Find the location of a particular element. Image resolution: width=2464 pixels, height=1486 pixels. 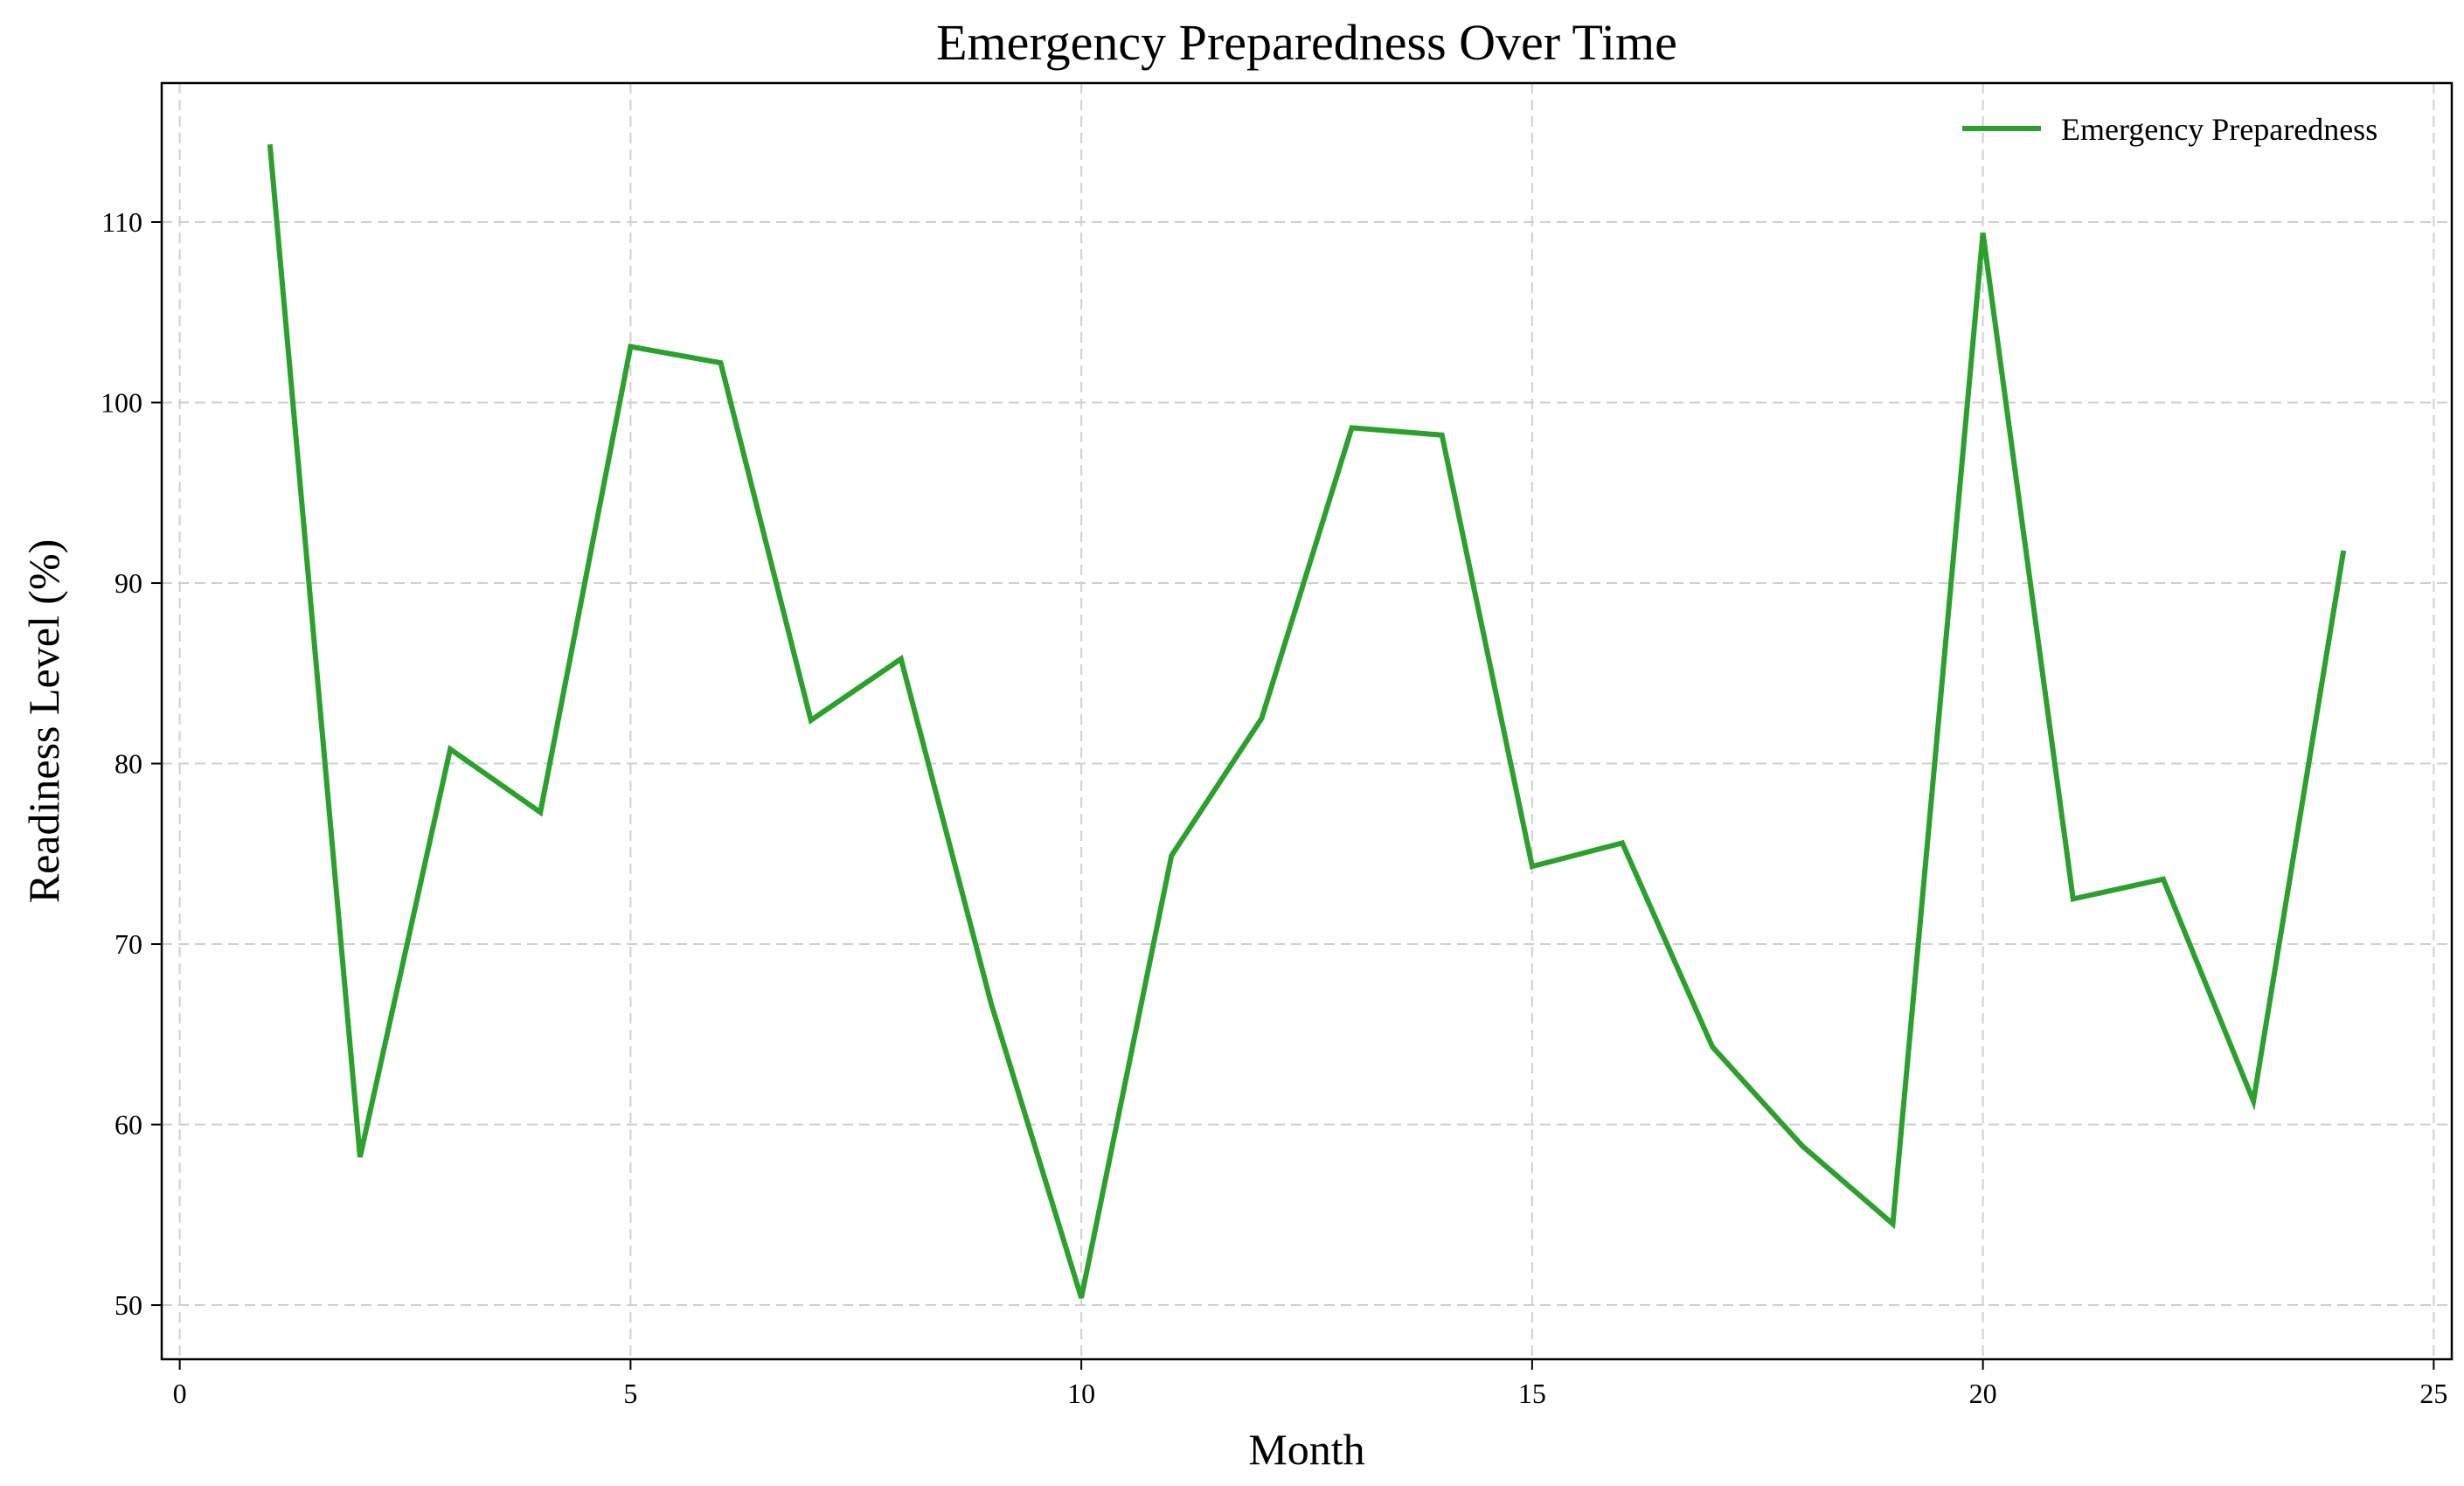

legend-label: Emergency Preparedness is located at coordinates (2219, 130).